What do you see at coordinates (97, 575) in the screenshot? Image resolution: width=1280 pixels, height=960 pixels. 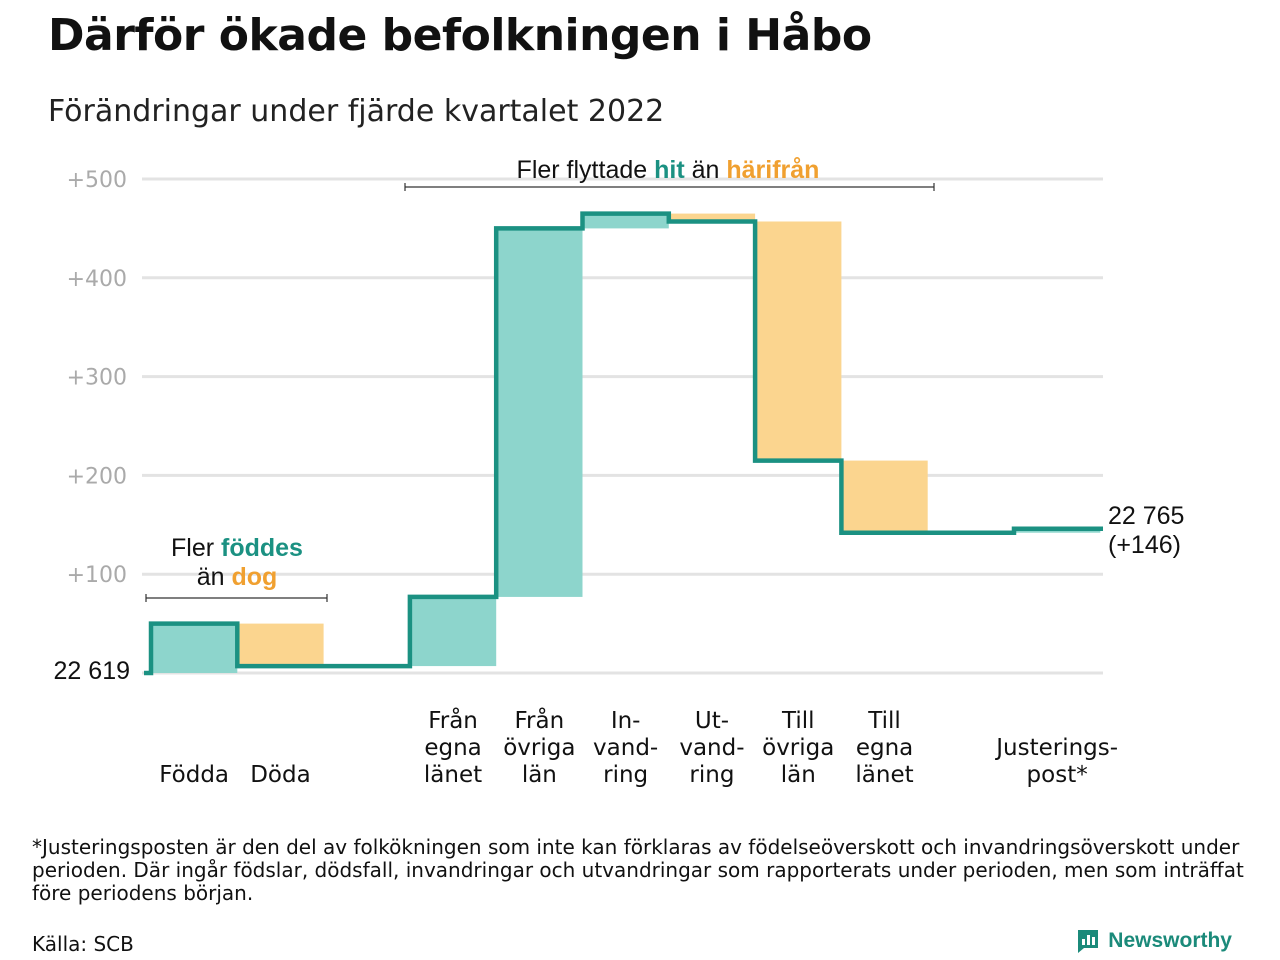 I see `y-tick-label: +100` at bounding box center [97, 575].